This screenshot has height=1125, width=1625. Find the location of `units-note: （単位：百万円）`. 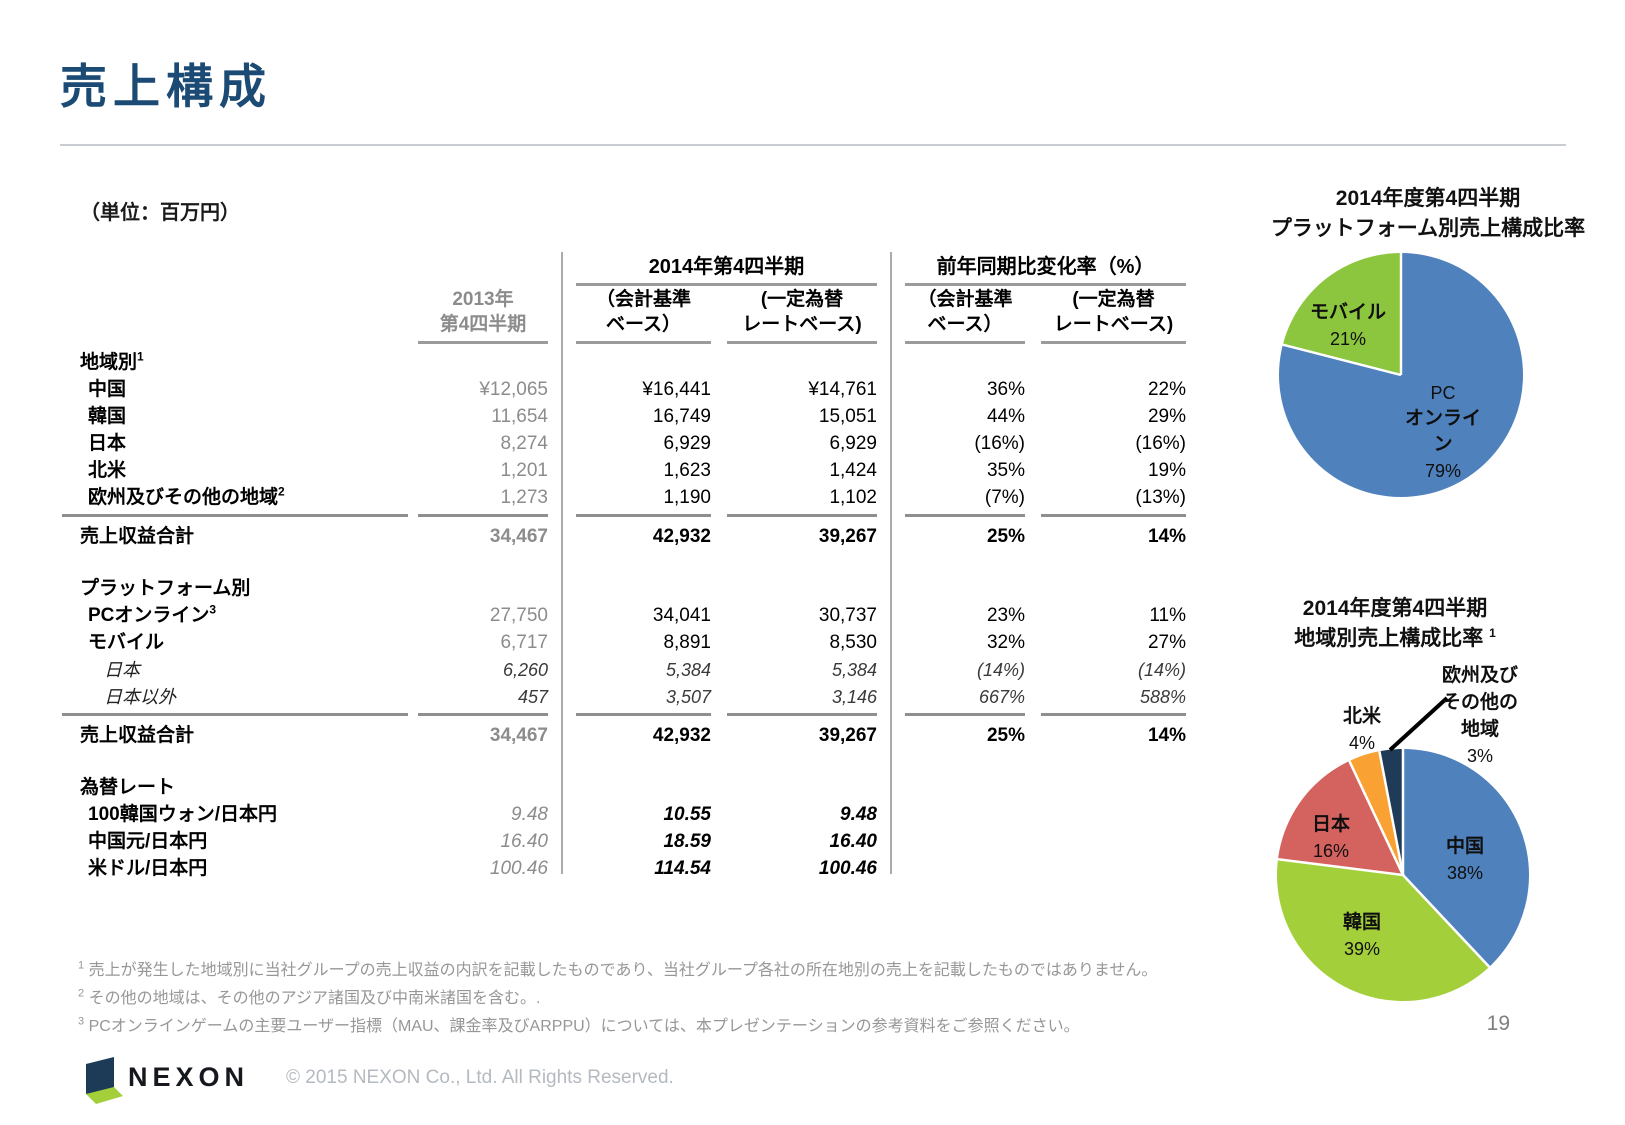

units-note: （単位：百万円） is located at coordinates (160, 213).